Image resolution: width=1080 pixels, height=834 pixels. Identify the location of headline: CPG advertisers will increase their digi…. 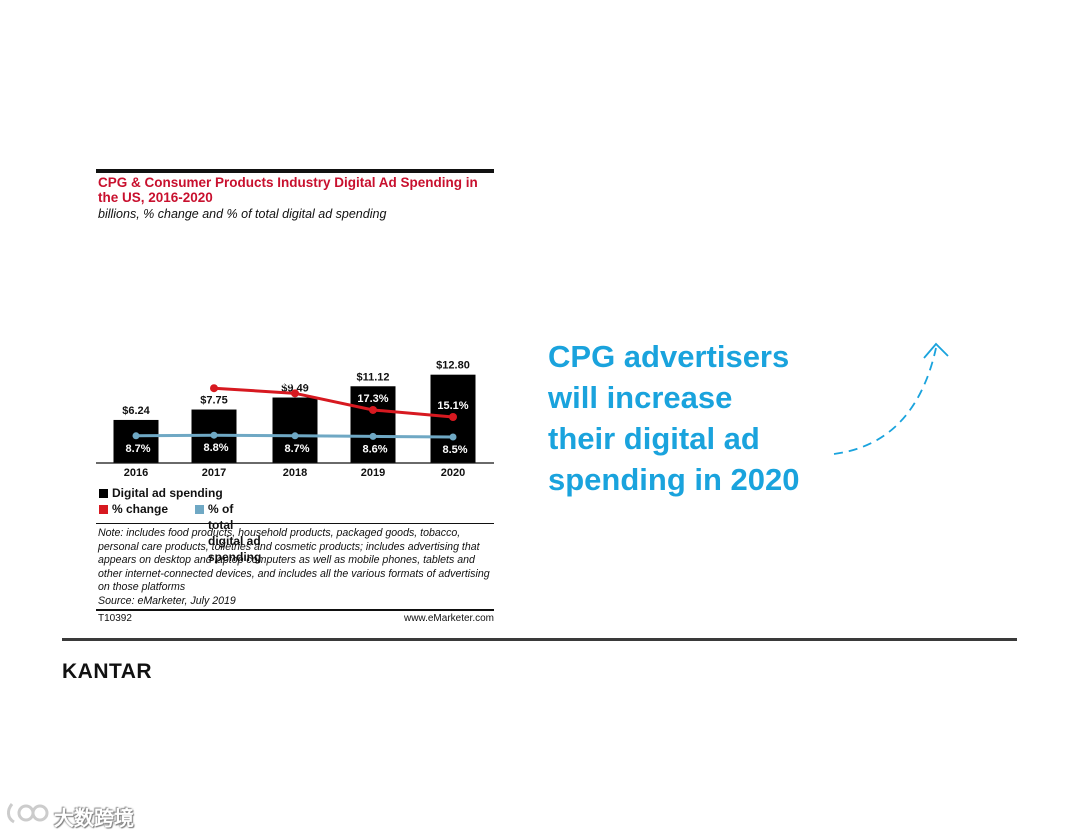
(708, 418).